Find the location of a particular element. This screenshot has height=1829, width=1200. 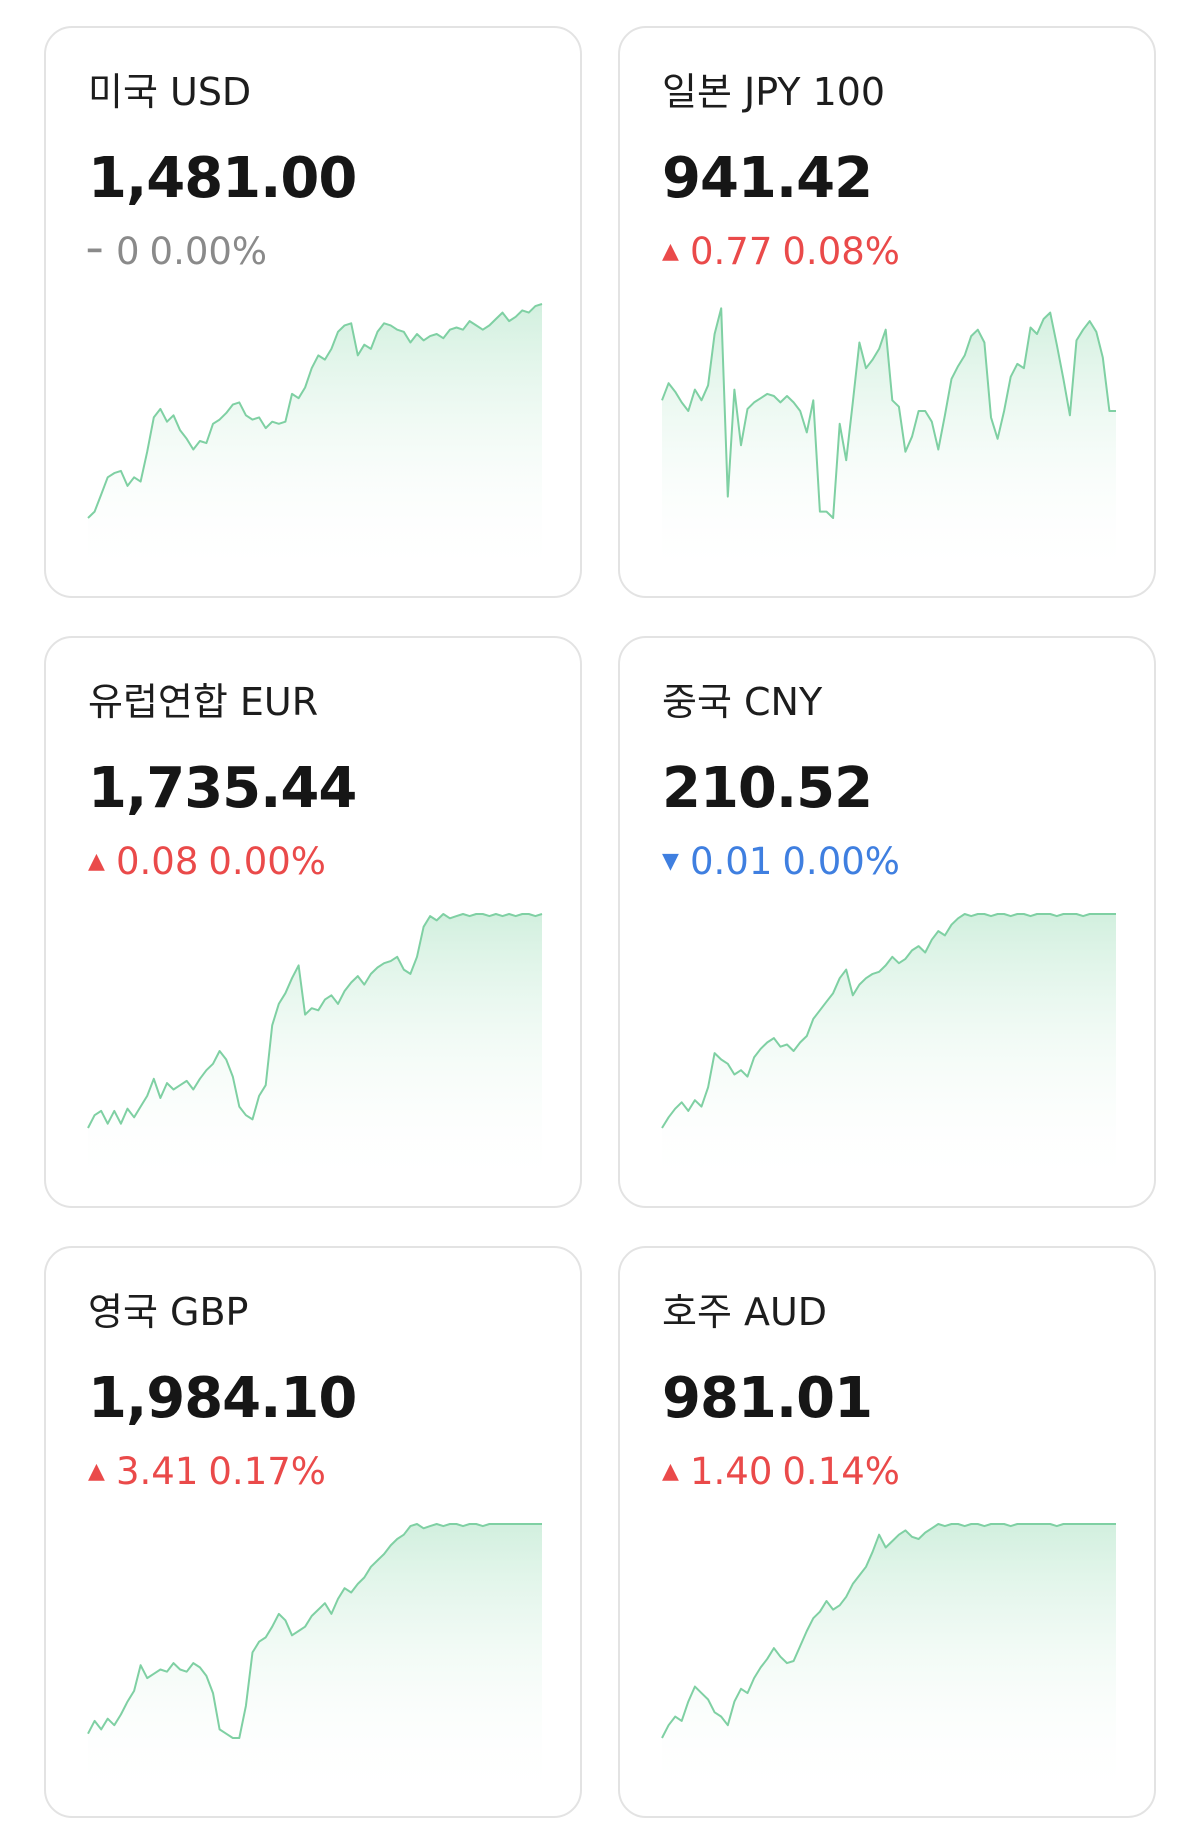

currency-rate: 210.52 is located at coordinates (767, 788).